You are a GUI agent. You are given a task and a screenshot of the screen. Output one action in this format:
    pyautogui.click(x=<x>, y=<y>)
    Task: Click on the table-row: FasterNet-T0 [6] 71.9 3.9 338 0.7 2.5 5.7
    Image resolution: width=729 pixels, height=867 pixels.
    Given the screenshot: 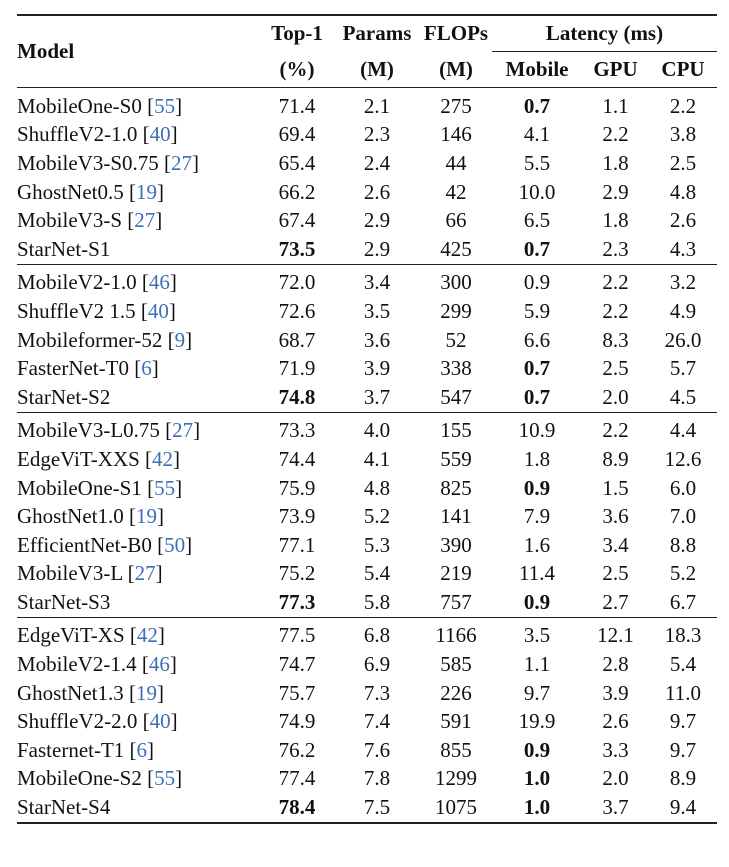 What is the action you would take?
    pyautogui.click(x=367, y=368)
    